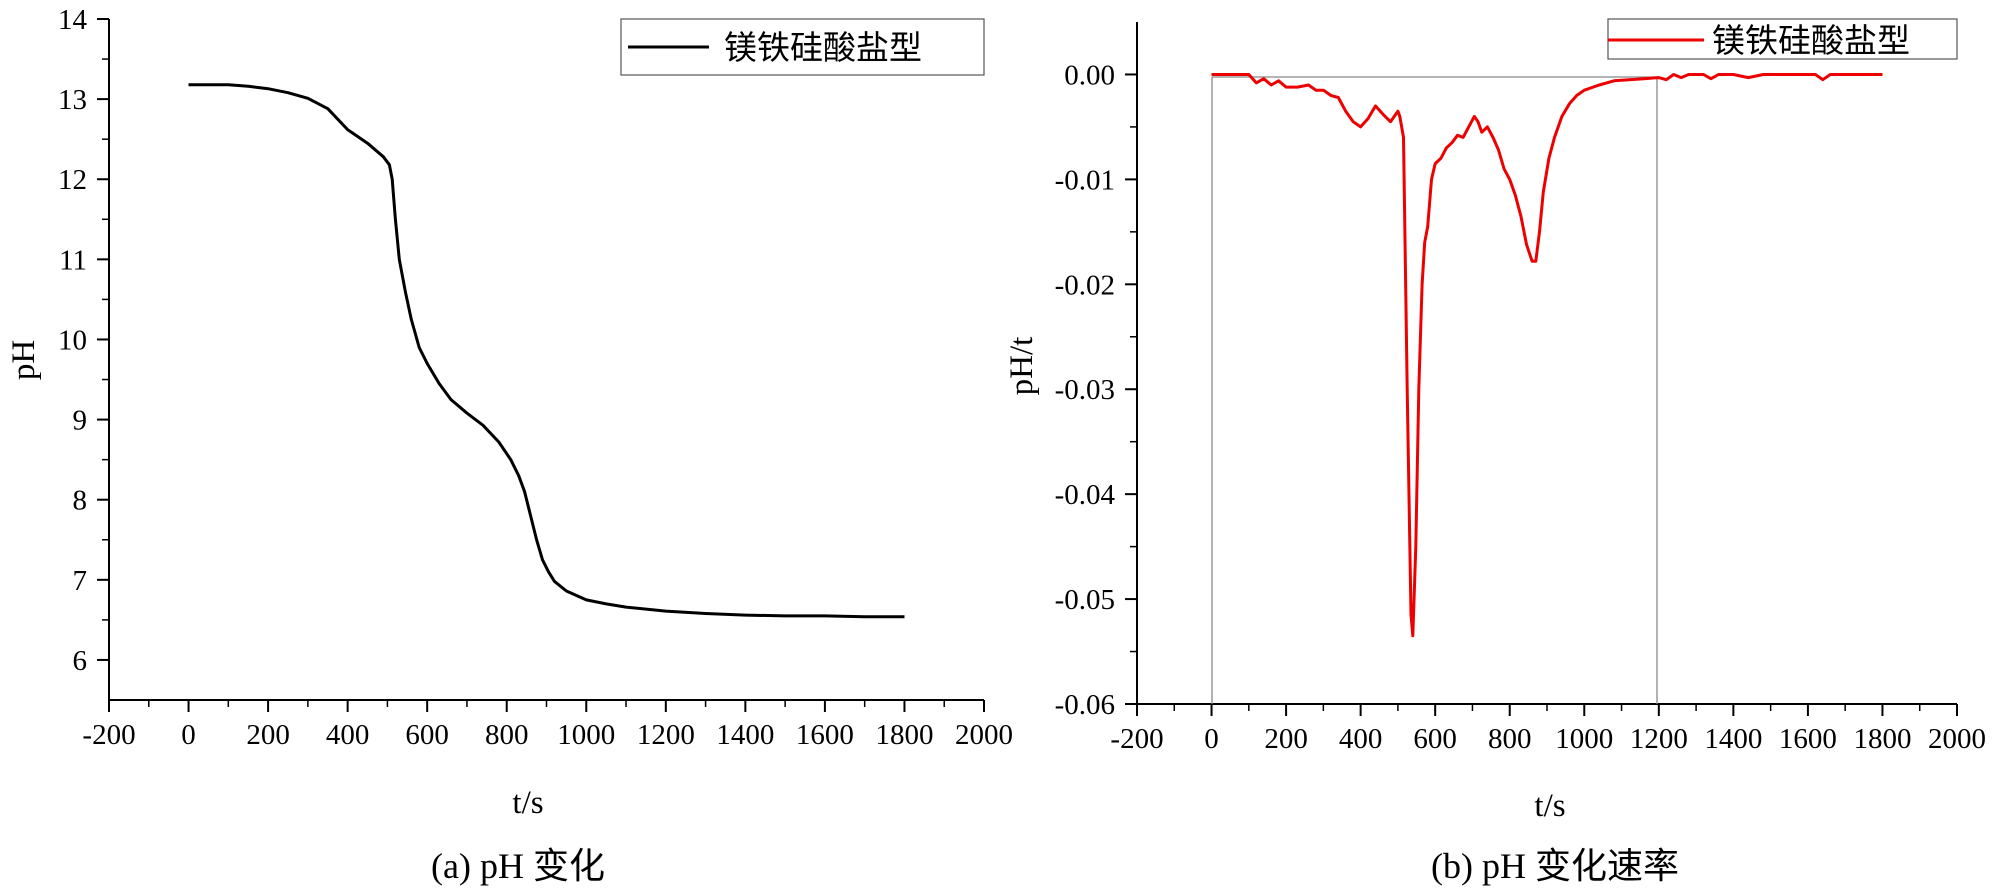 This screenshot has height=893, width=2000. Describe the element at coordinates (1085, 705) in the screenshot. I see `panel-b-y-tick-label: -0.06` at that location.